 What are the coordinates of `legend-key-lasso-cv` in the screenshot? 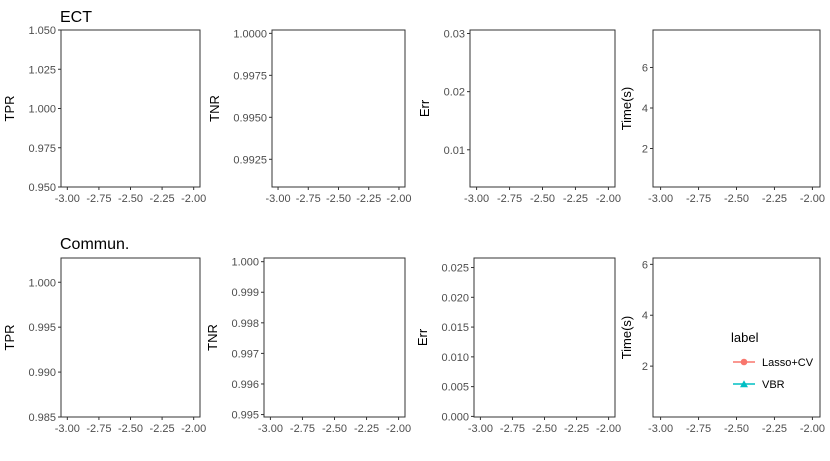 It's located at (744, 362).